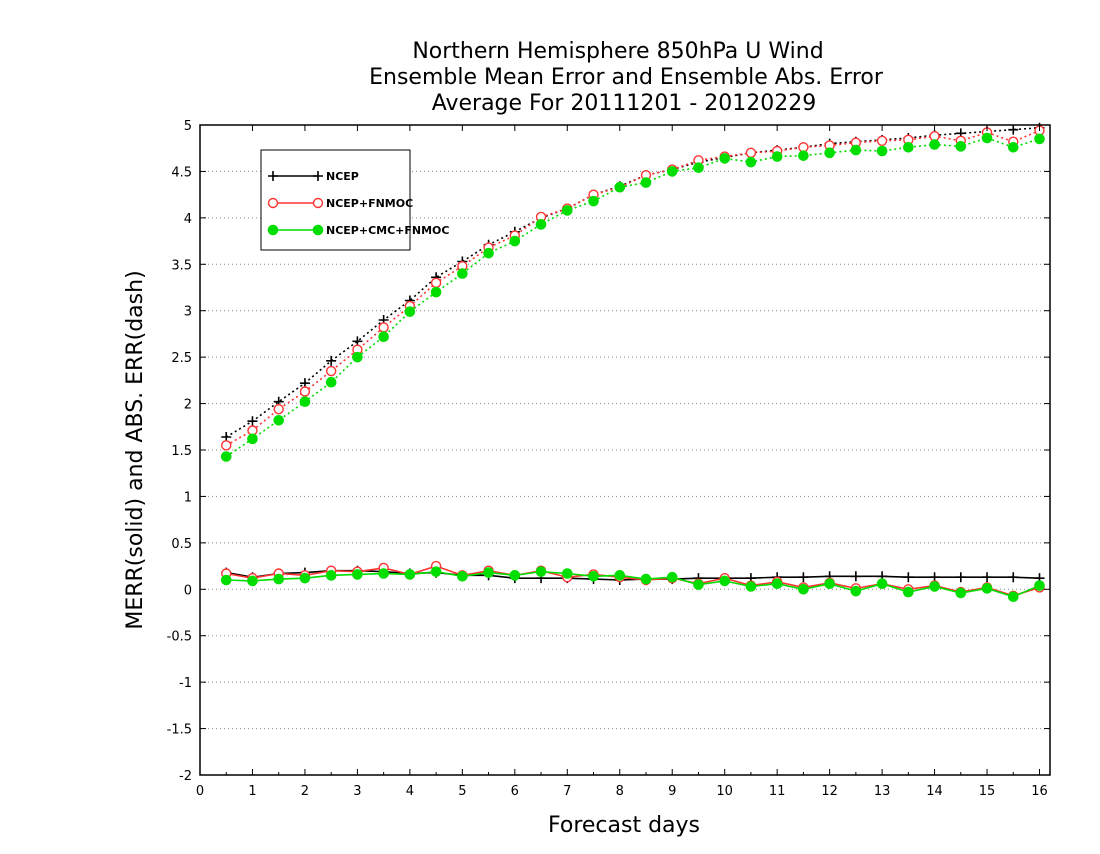 This screenshot has width=1100, height=854. Describe the element at coordinates (1039, 791) in the screenshot. I see `x-tick-label: 16` at that location.